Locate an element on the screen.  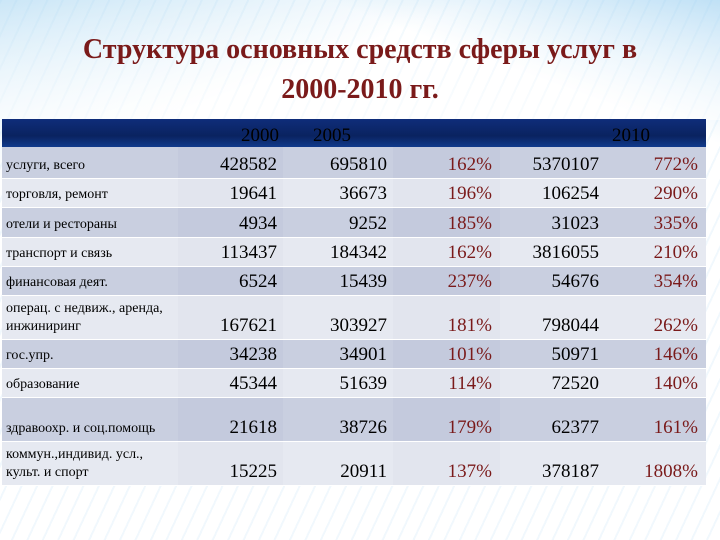
percent-2010: 354% is located at coordinates (655, 281).